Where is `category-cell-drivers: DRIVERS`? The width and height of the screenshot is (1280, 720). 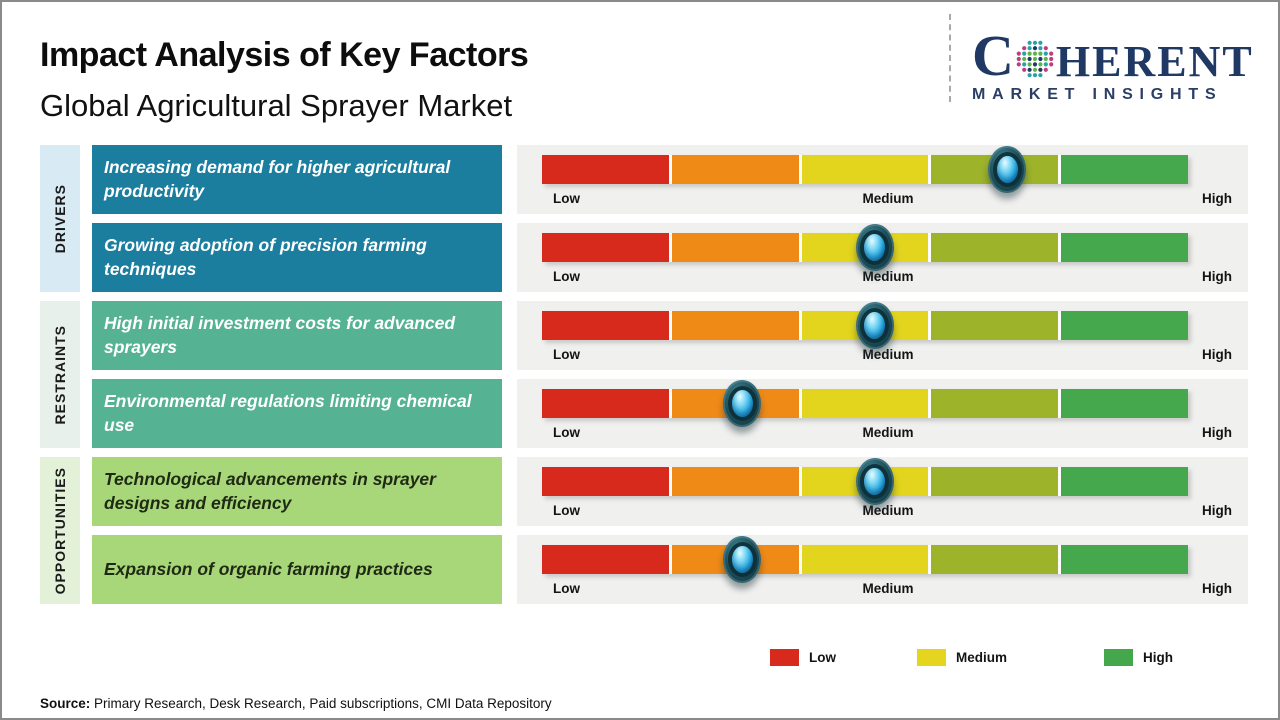
category-cell-drivers: DRIVERS is located at coordinates (60, 218).